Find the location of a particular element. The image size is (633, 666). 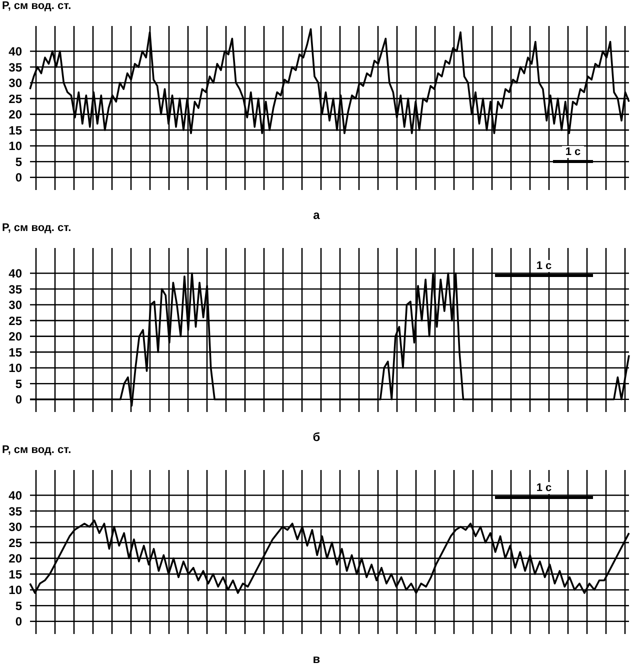

x-axis-title: б is located at coordinates (317, 437).